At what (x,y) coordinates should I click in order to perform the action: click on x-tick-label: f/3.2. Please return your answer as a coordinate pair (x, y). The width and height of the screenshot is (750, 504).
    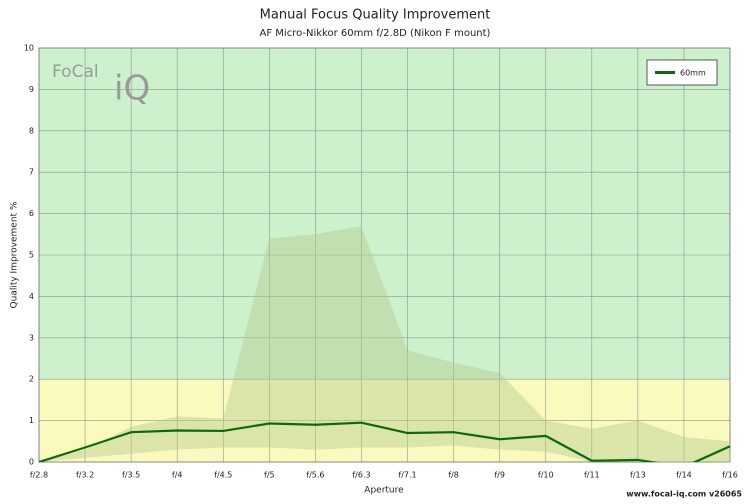
    Looking at the image, I should click on (85, 475).